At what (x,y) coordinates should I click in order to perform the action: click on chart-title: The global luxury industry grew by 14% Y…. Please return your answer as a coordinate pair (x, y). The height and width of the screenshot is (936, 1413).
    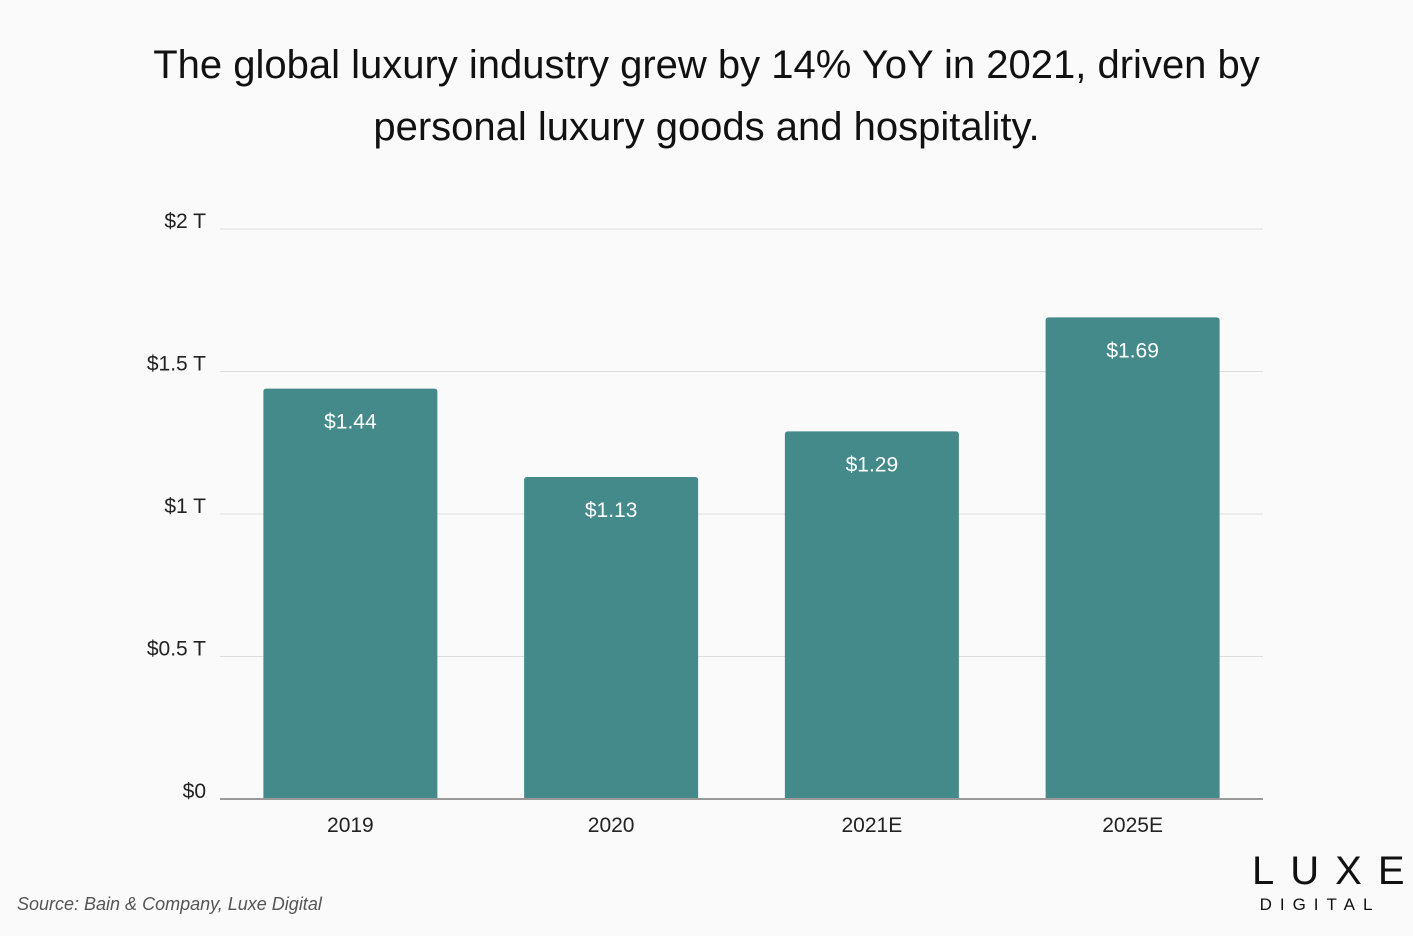
    Looking at the image, I should click on (706, 96).